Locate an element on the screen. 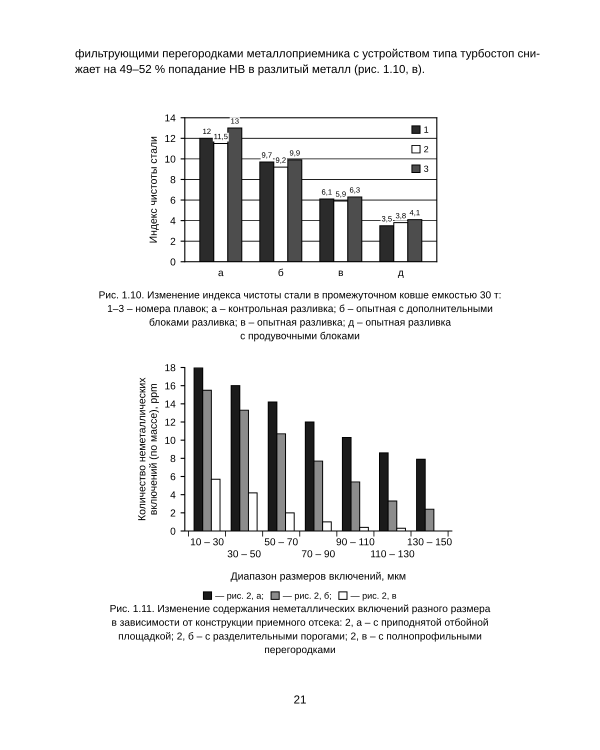 This screenshot has width=600, height=750. y-tick-label: 16 is located at coordinates (170, 386).